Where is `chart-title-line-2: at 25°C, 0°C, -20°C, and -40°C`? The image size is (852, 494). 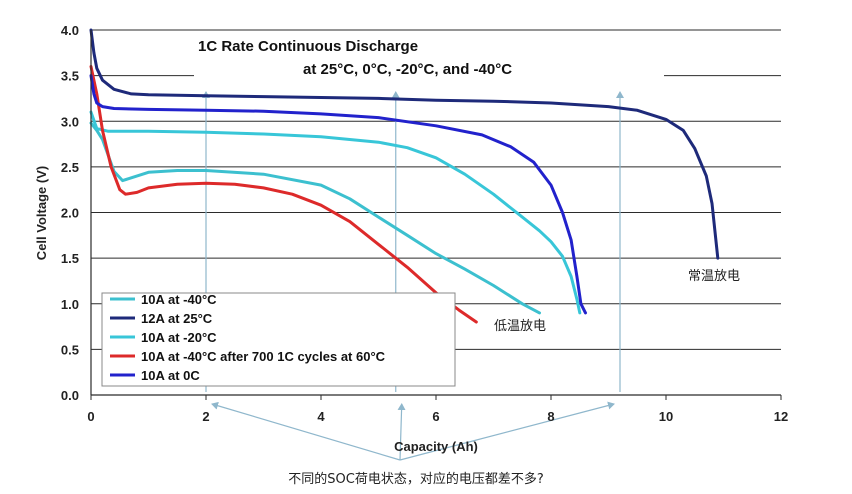
chart-title-line-2: at 25°C, 0°C, -20°C, and -40°C is located at coordinates (407, 69).